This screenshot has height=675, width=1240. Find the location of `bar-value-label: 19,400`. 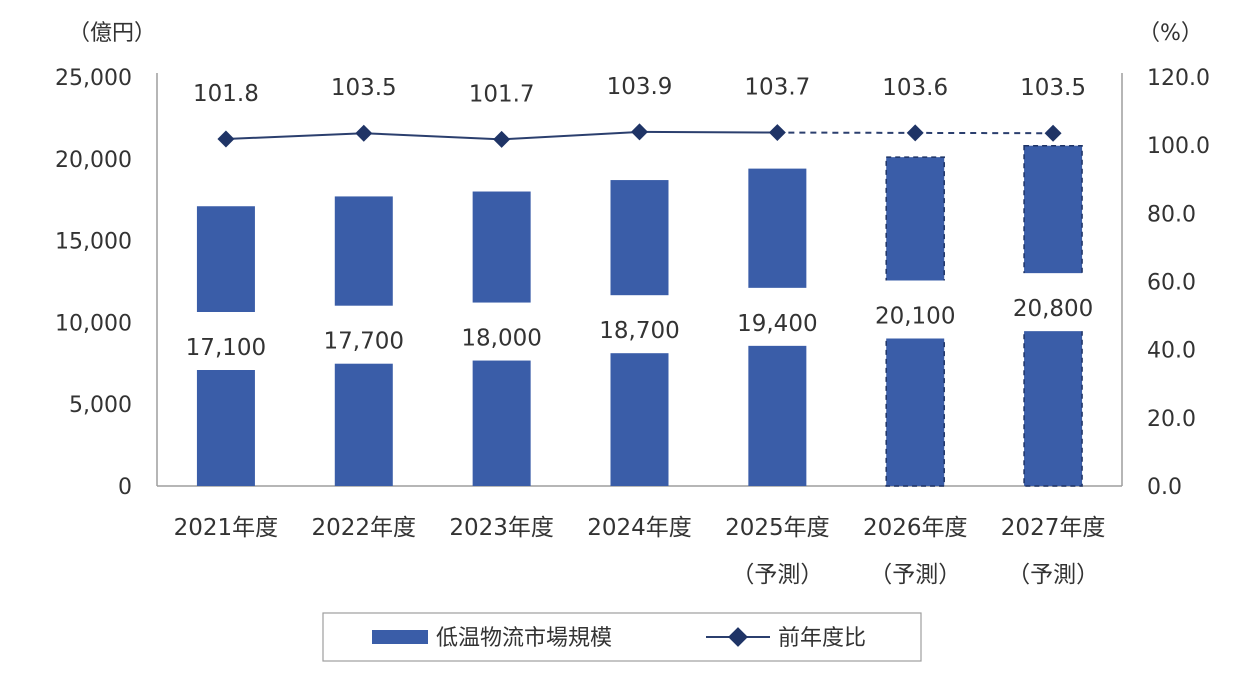

bar-value-label: 19,400 is located at coordinates (777, 324).